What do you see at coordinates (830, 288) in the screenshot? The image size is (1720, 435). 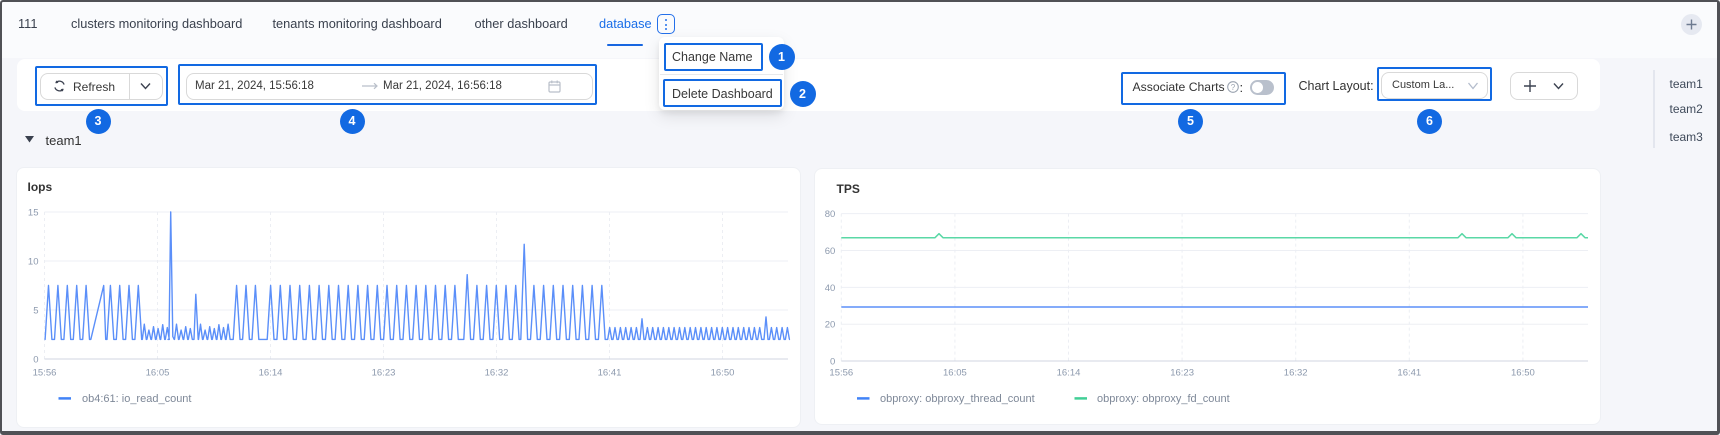 I see `svg-text: 40` at bounding box center [830, 288].